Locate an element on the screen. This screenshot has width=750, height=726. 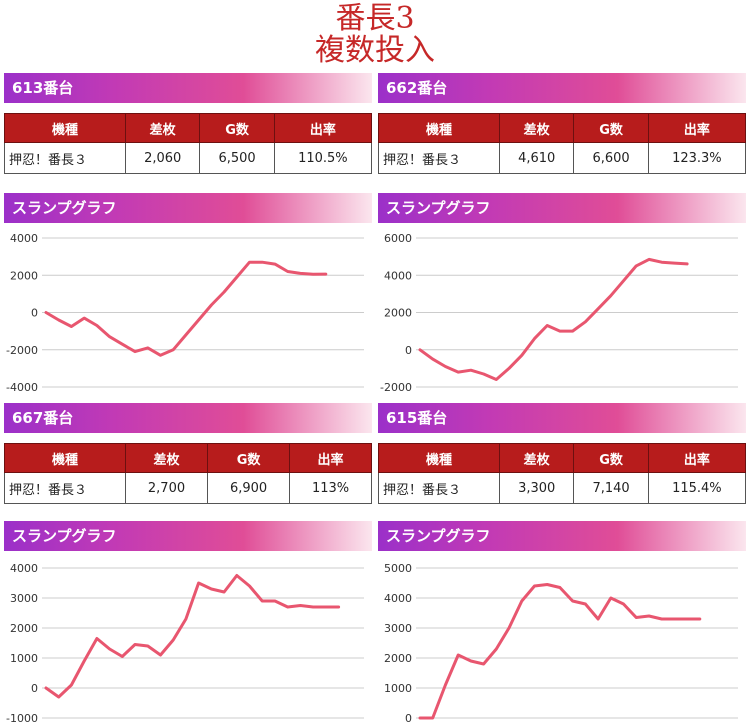
graph-label-667: スランプグラフ is located at coordinates (188, 536).